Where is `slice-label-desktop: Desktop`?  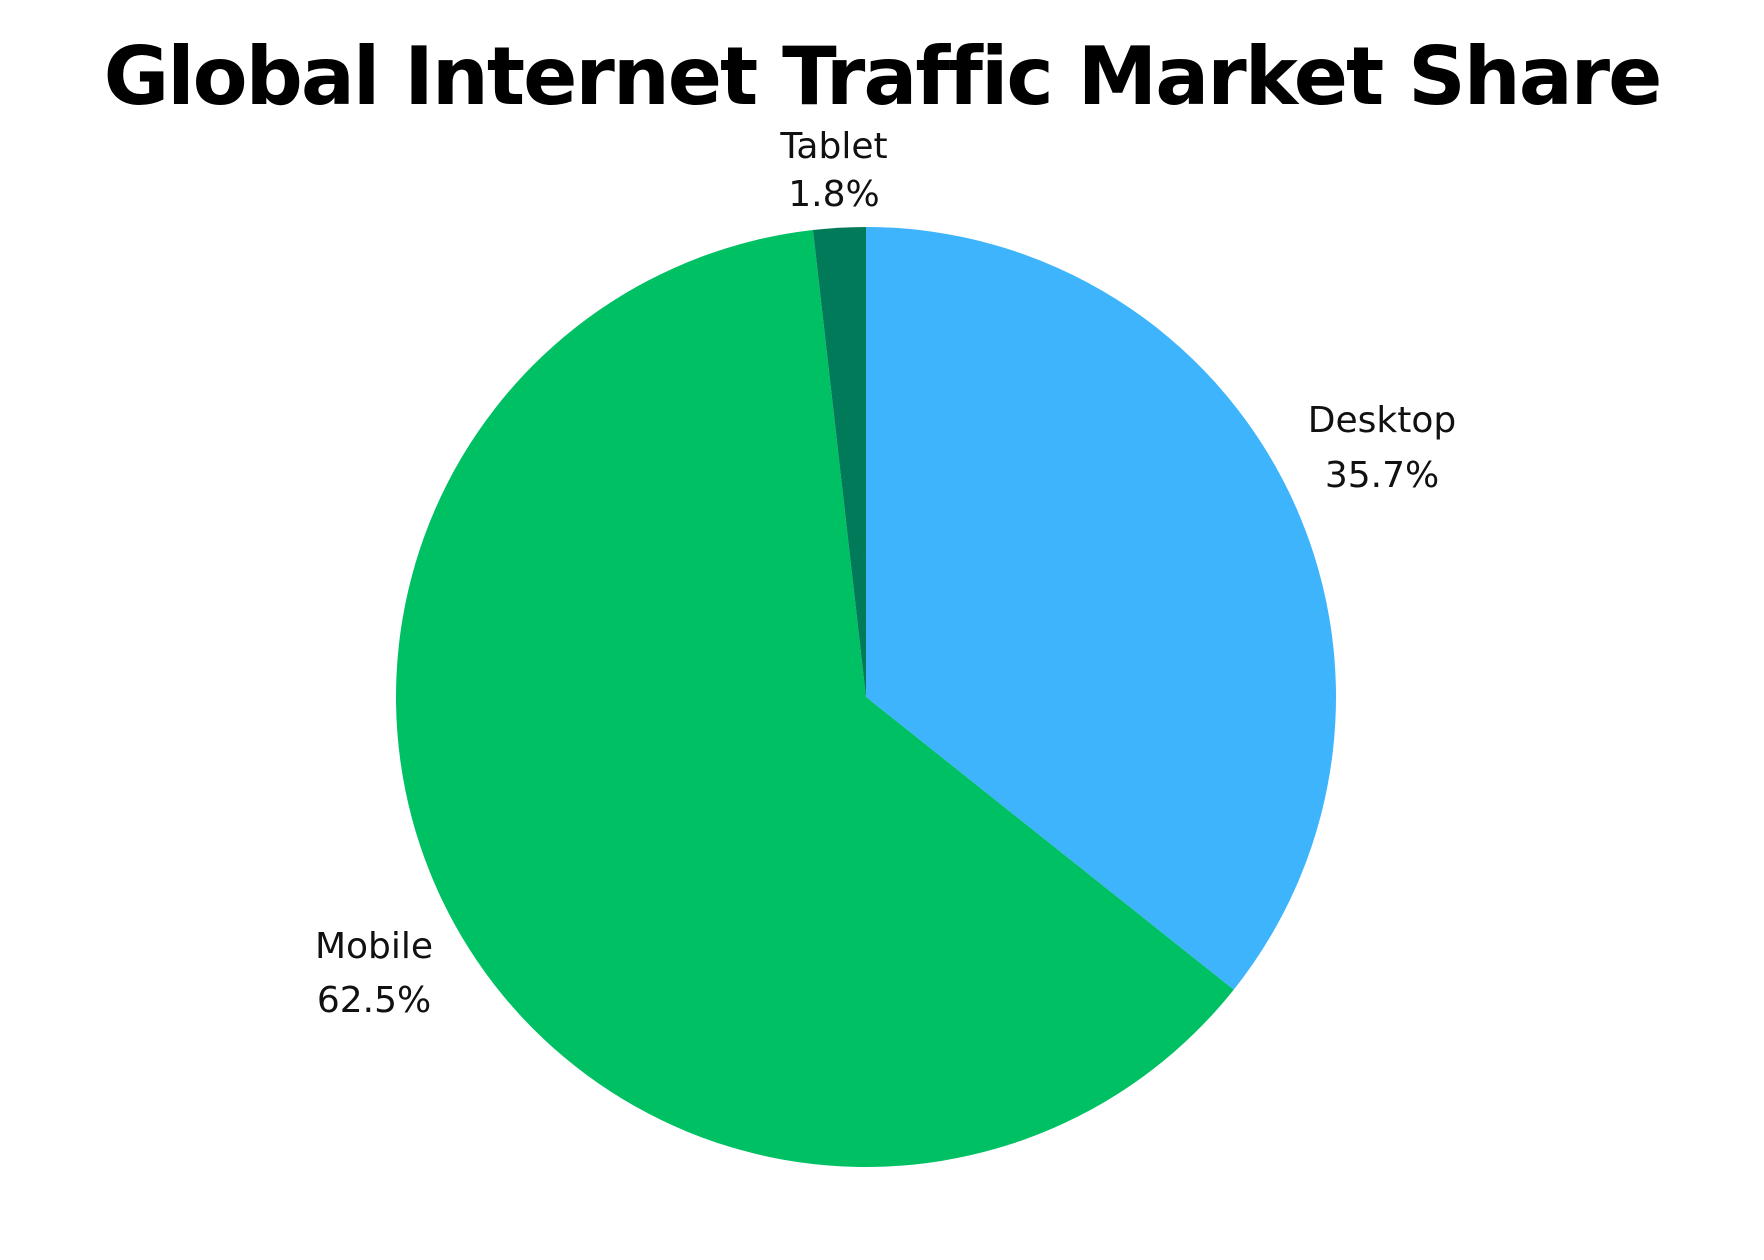 slice-label-desktop: Desktop is located at coordinates (1382, 420).